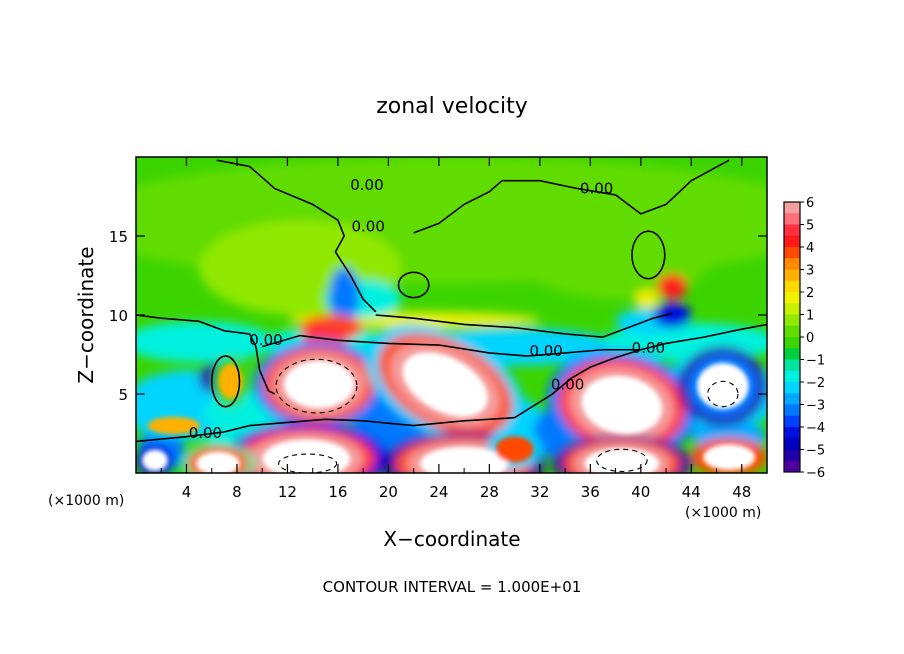  Describe the element at coordinates (810, 316) in the screenshot. I see `colorbar-tick-label: 1` at that location.